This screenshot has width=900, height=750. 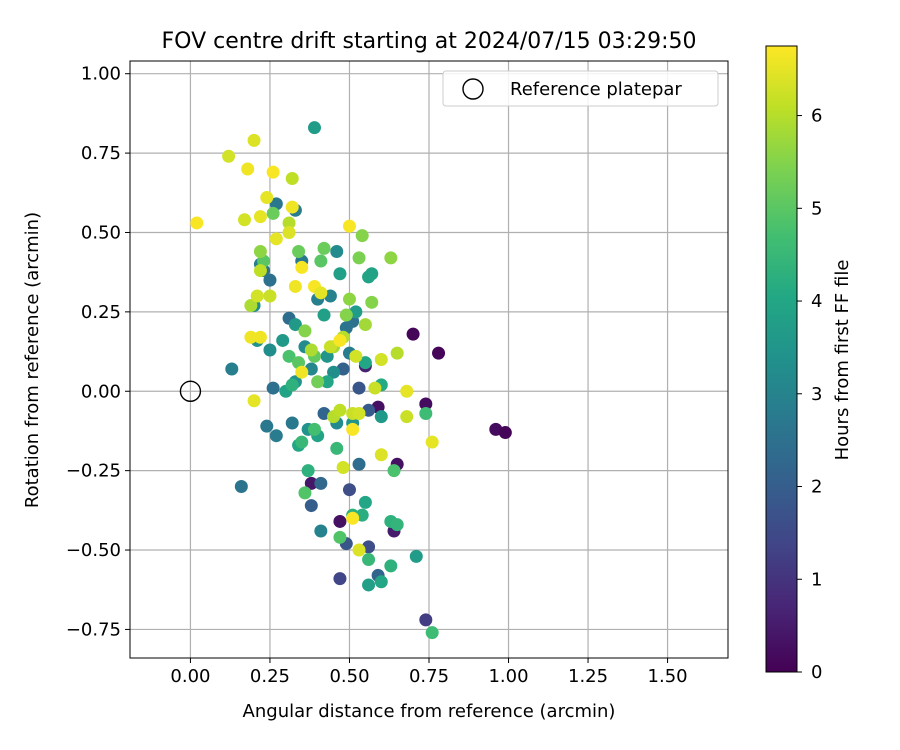 I want to click on x-tick-label: 1.25, so click(x=588, y=676).